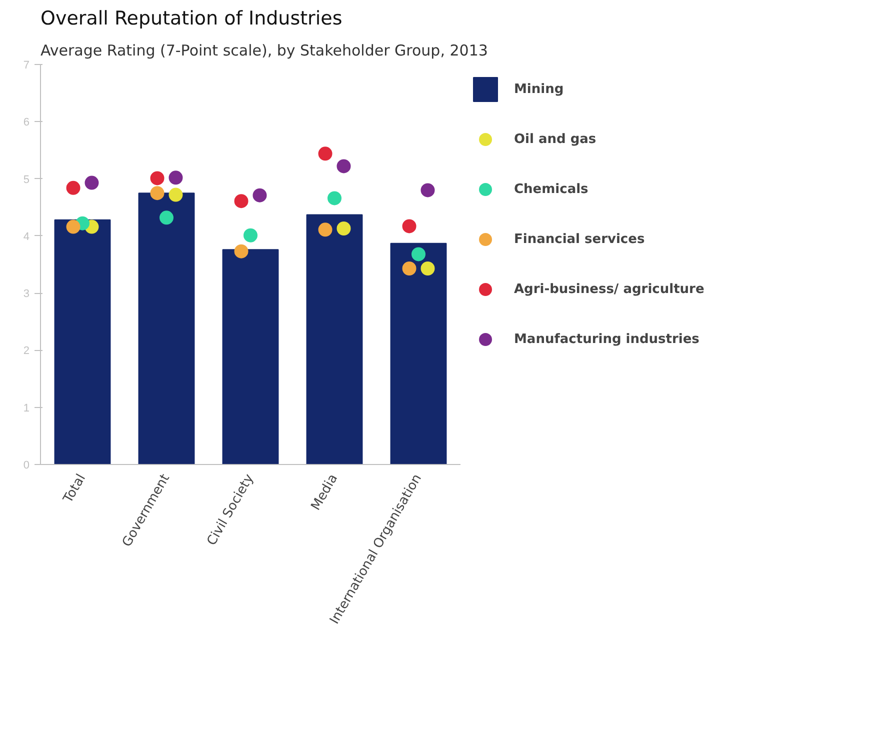 Image resolution: width=889 pixels, height=739 pixels. What do you see at coordinates (26, 294) in the screenshot?
I see `y-tick-label: 3` at bounding box center [26, 294].